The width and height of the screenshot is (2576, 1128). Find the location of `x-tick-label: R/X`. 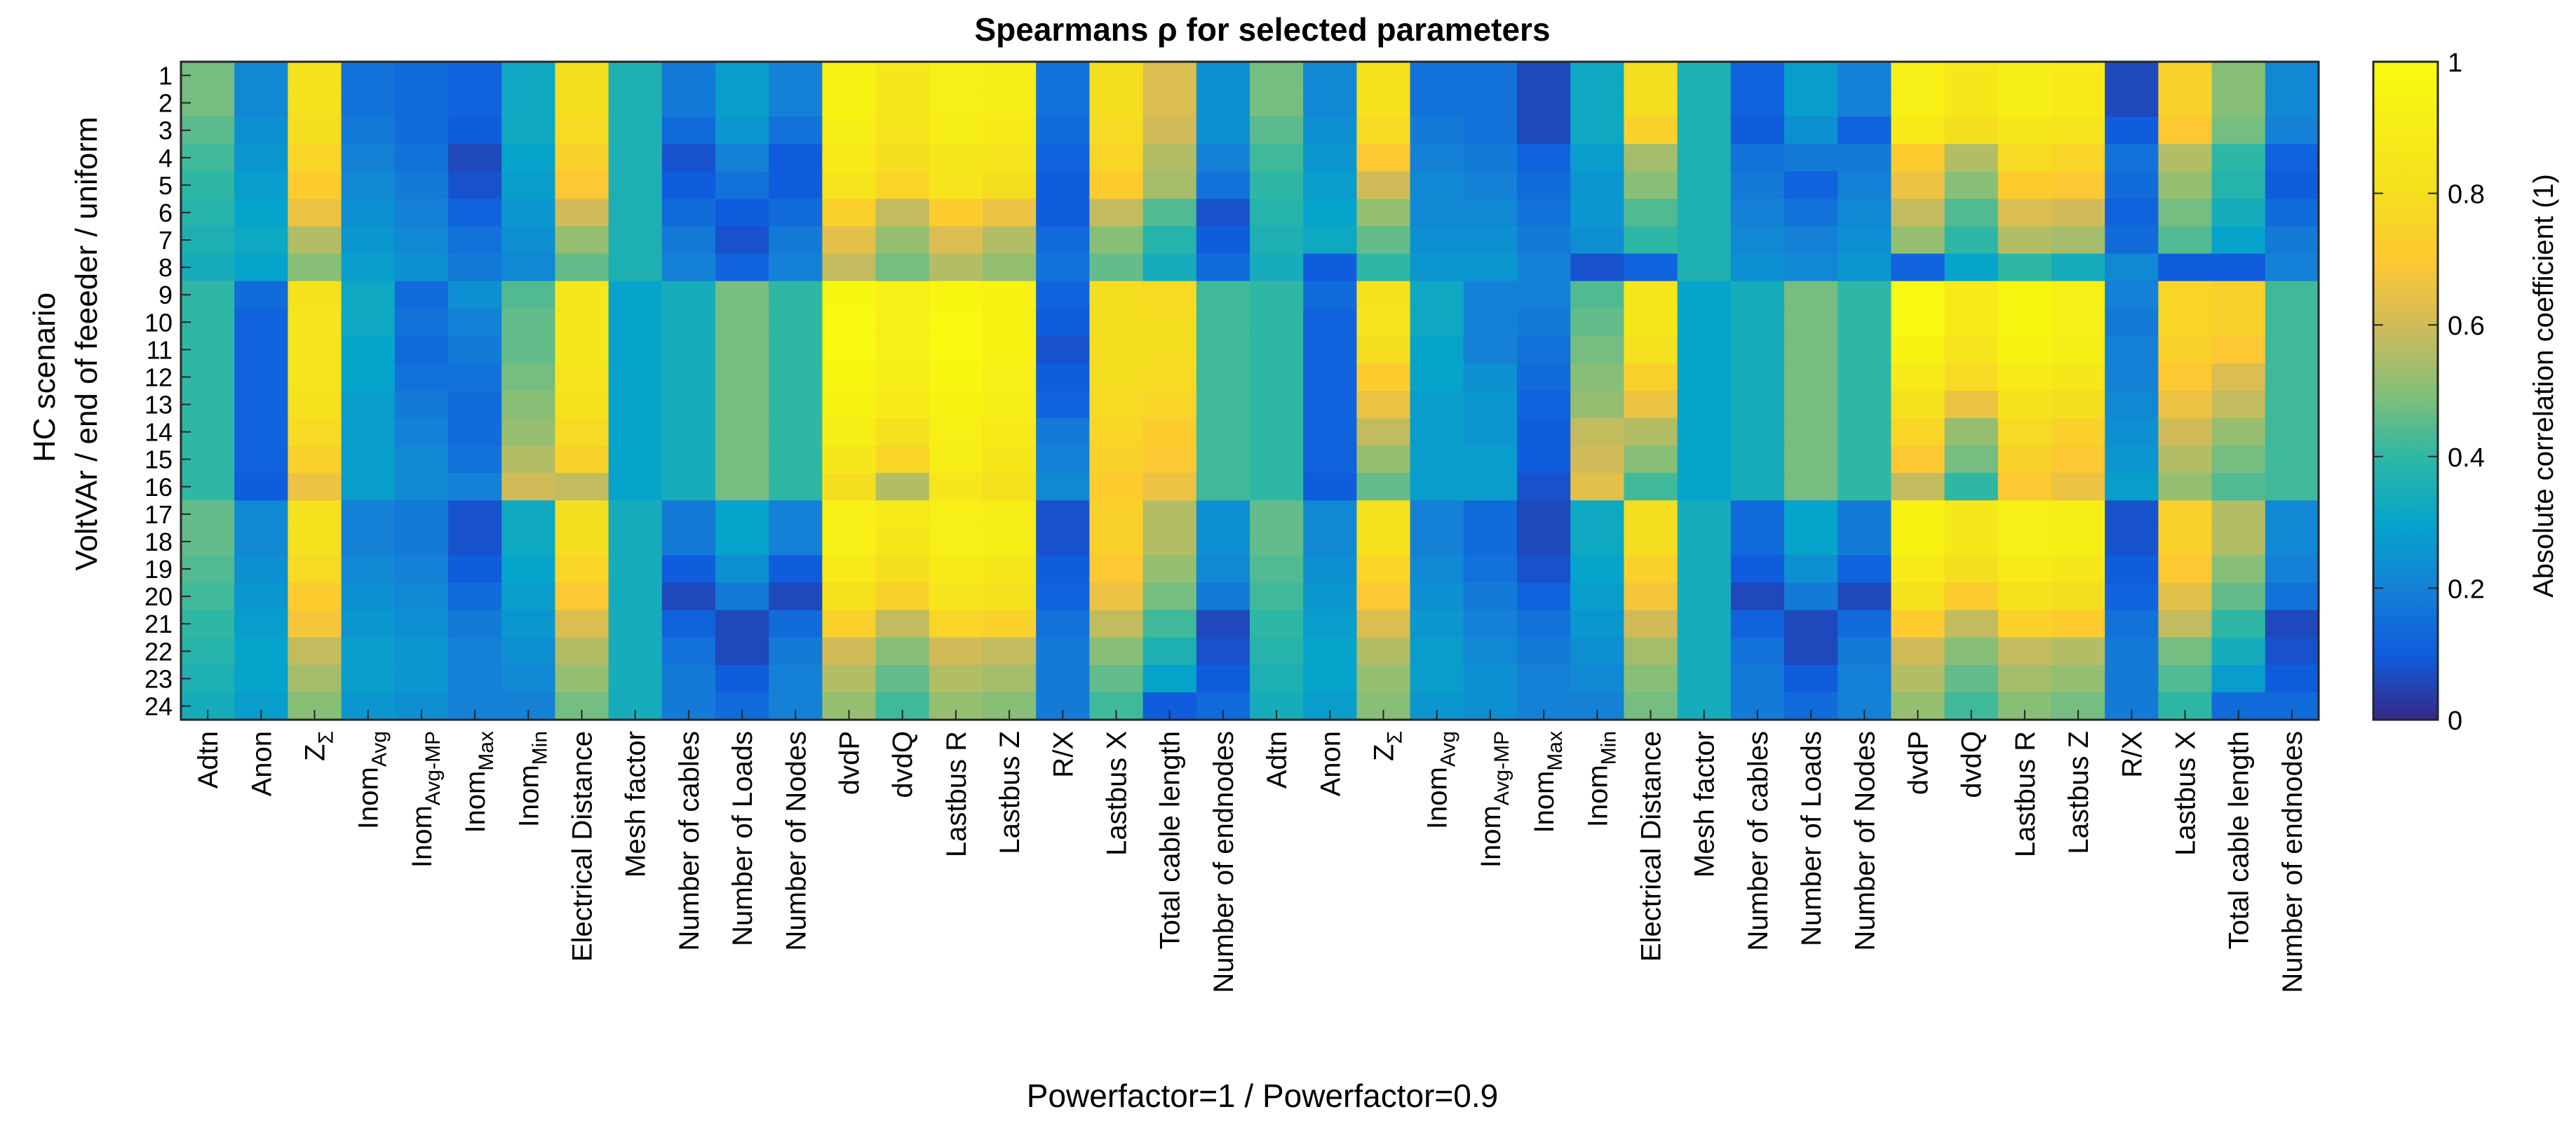

x-tick-label: R/X is located at coordinates (2132, 754).